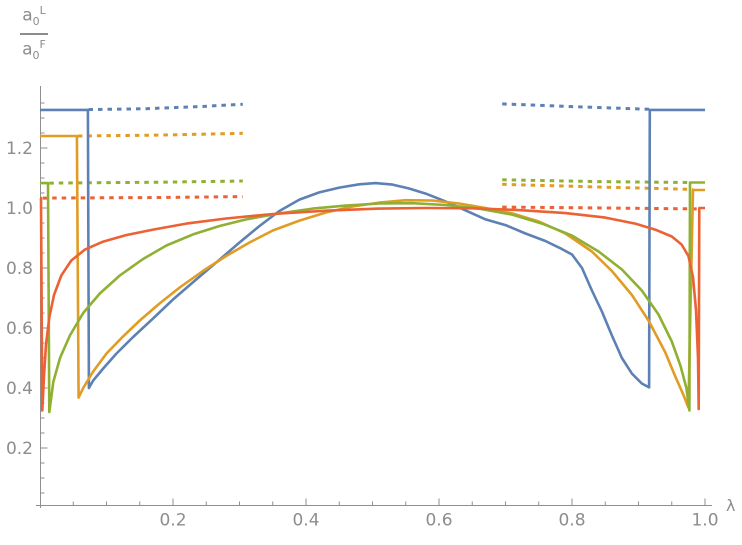 The height and width of the screenshot is (545, 742). Describe the element at coordinates (19, 149) in the screenshot. I see `y-tick-label: 1.2` at that location.